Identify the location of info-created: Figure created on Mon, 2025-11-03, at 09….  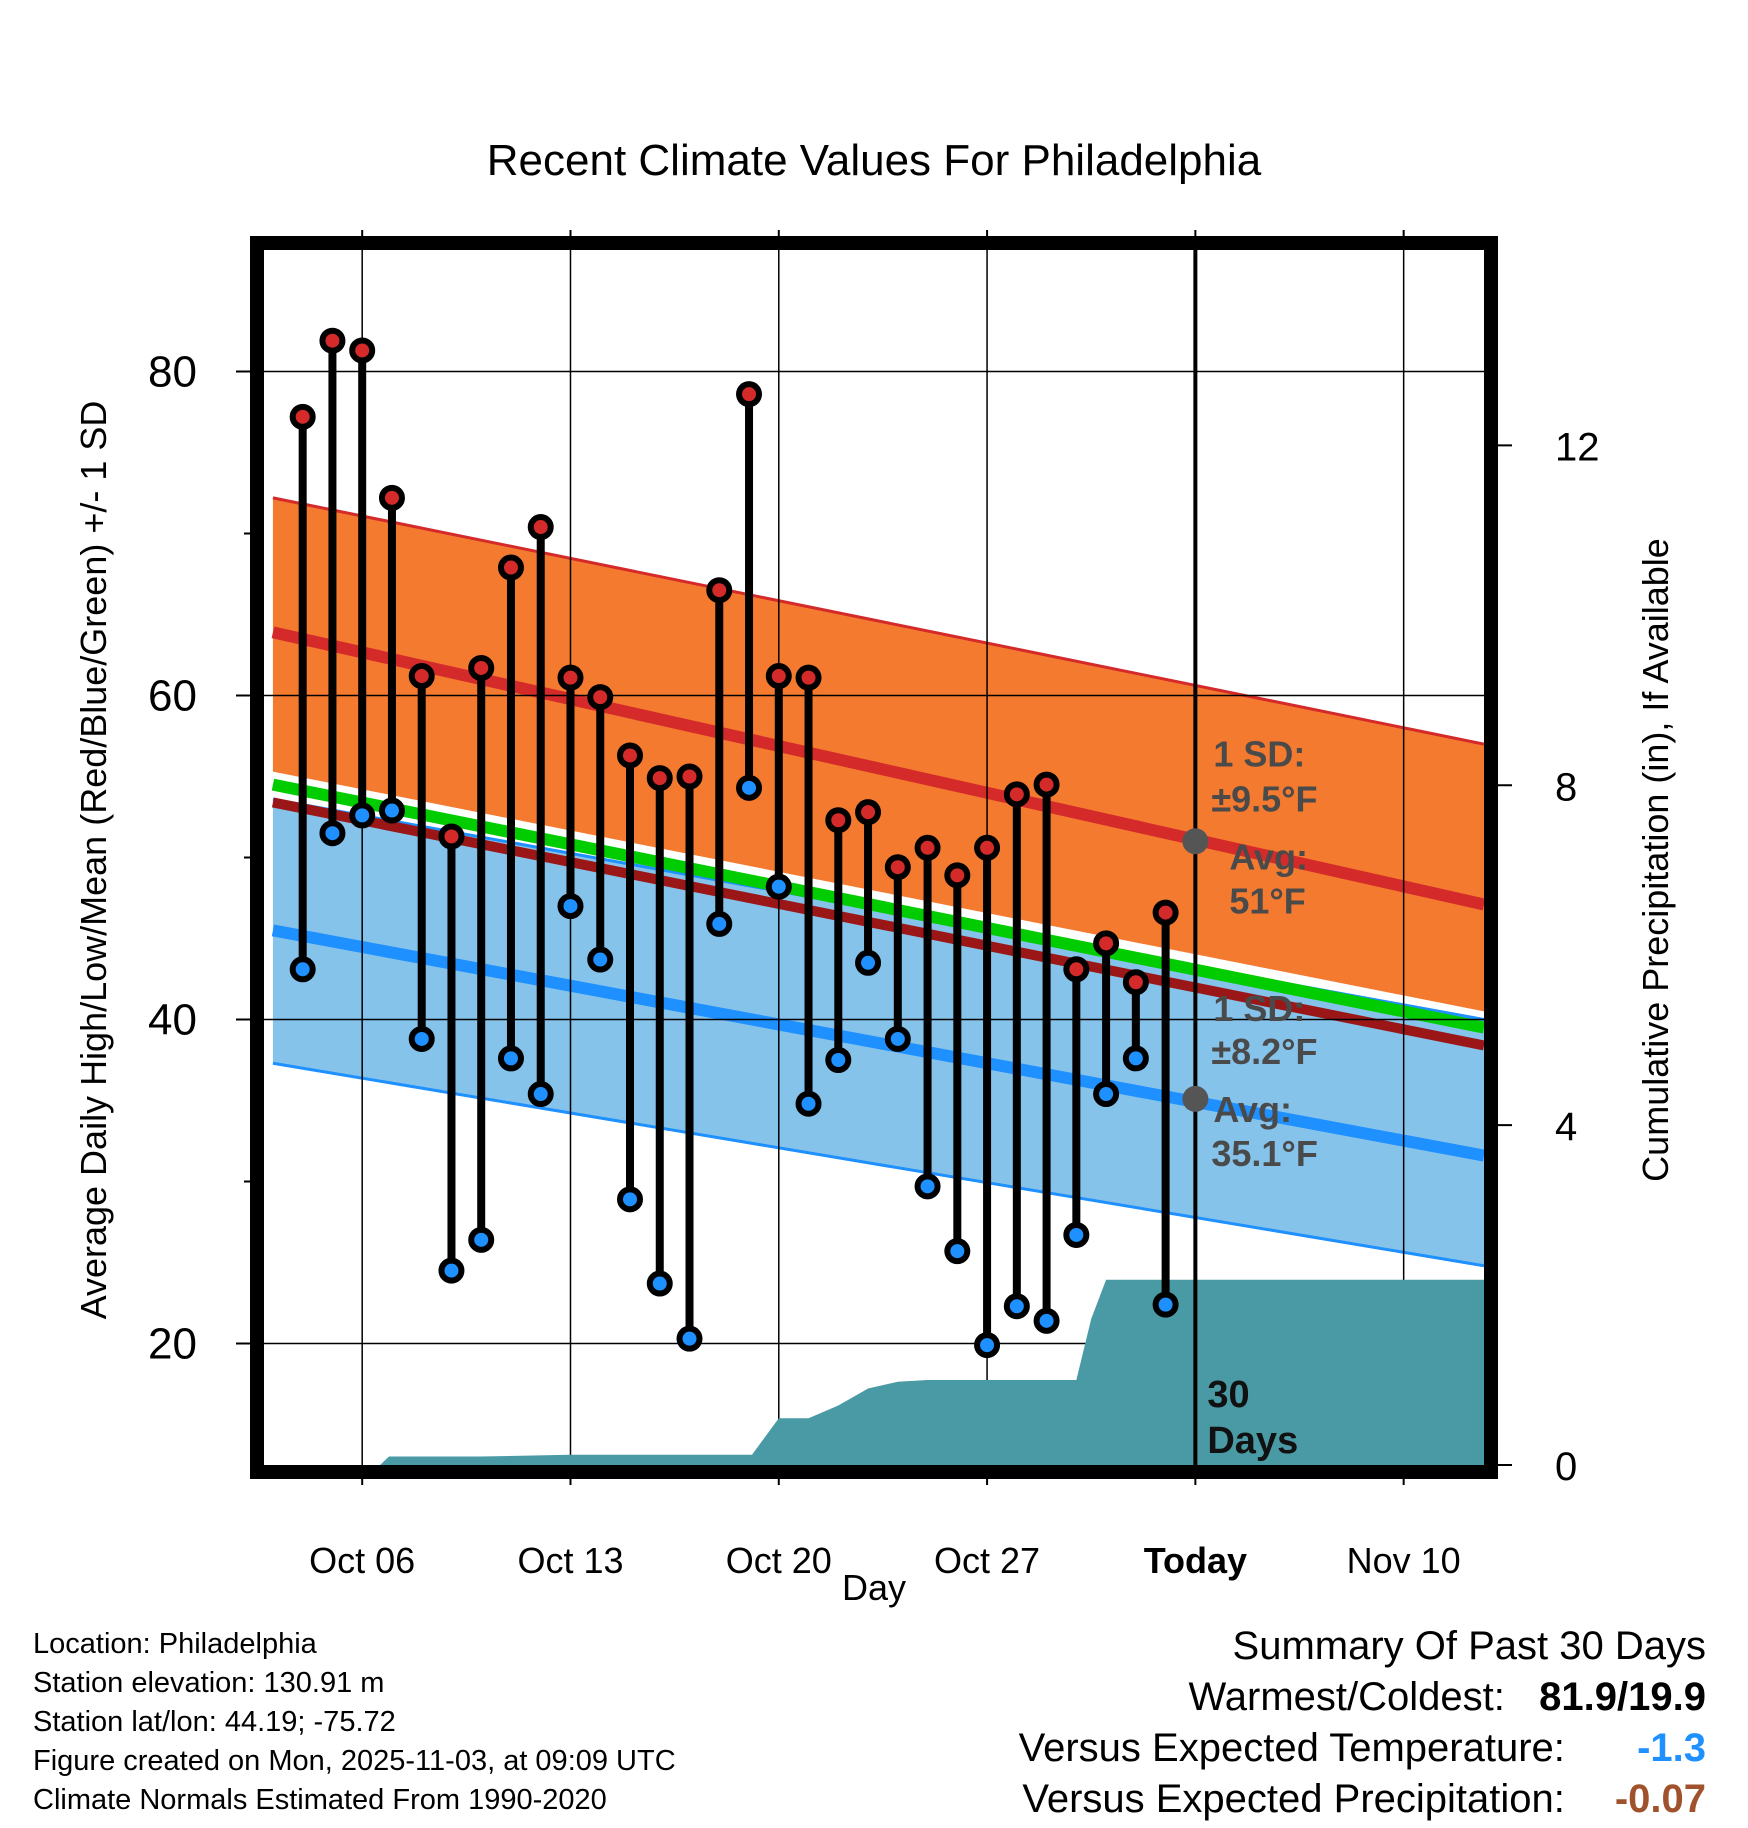
(354, 1761).